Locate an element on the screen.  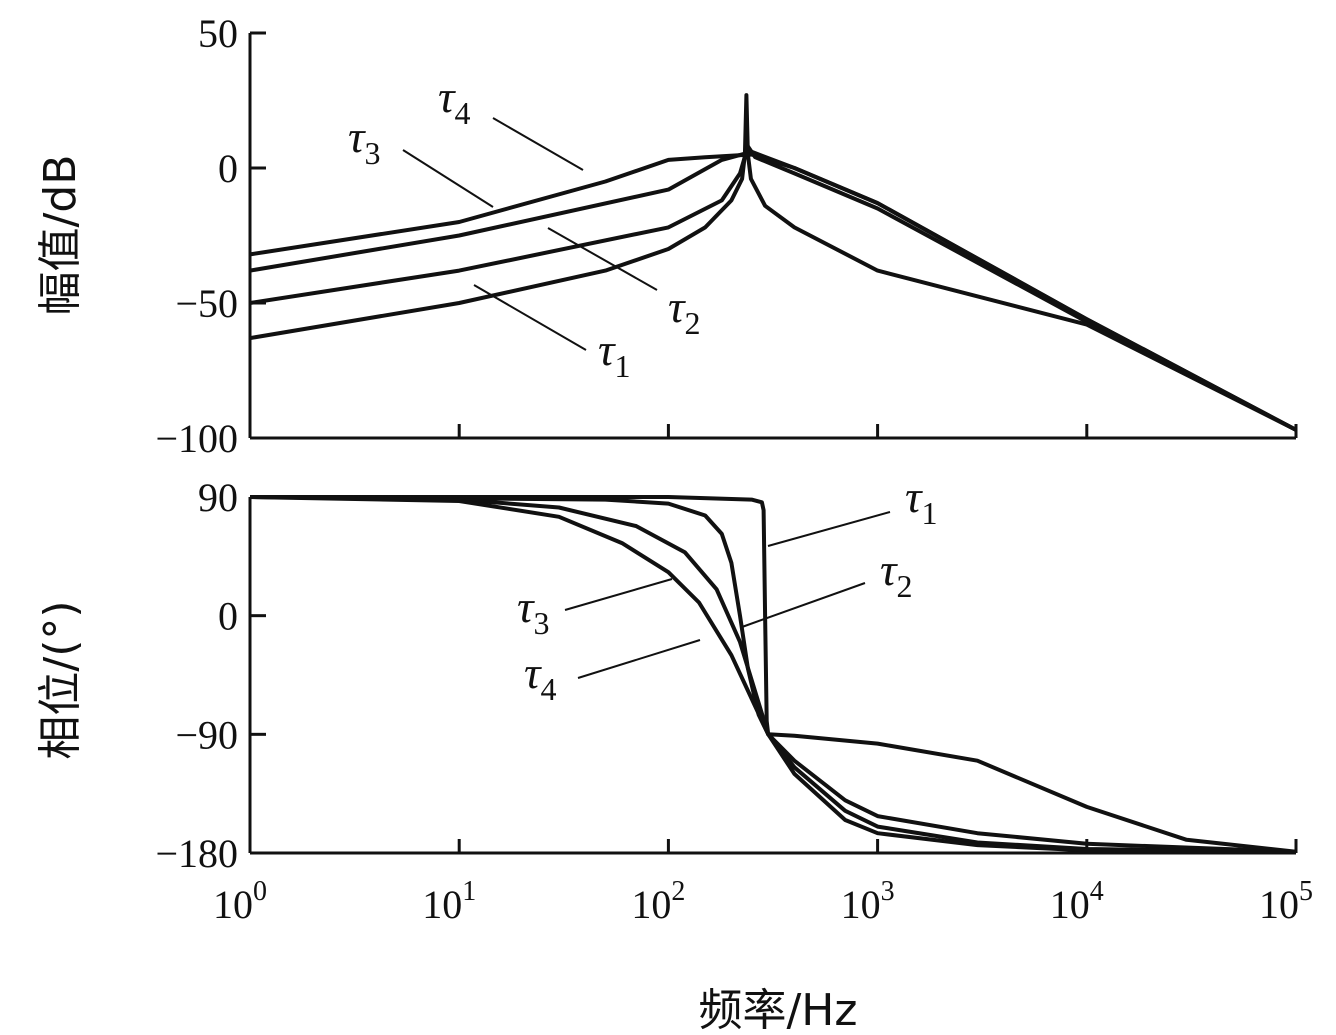
y-tick-label: −50 is located at coordinates (206, 303).